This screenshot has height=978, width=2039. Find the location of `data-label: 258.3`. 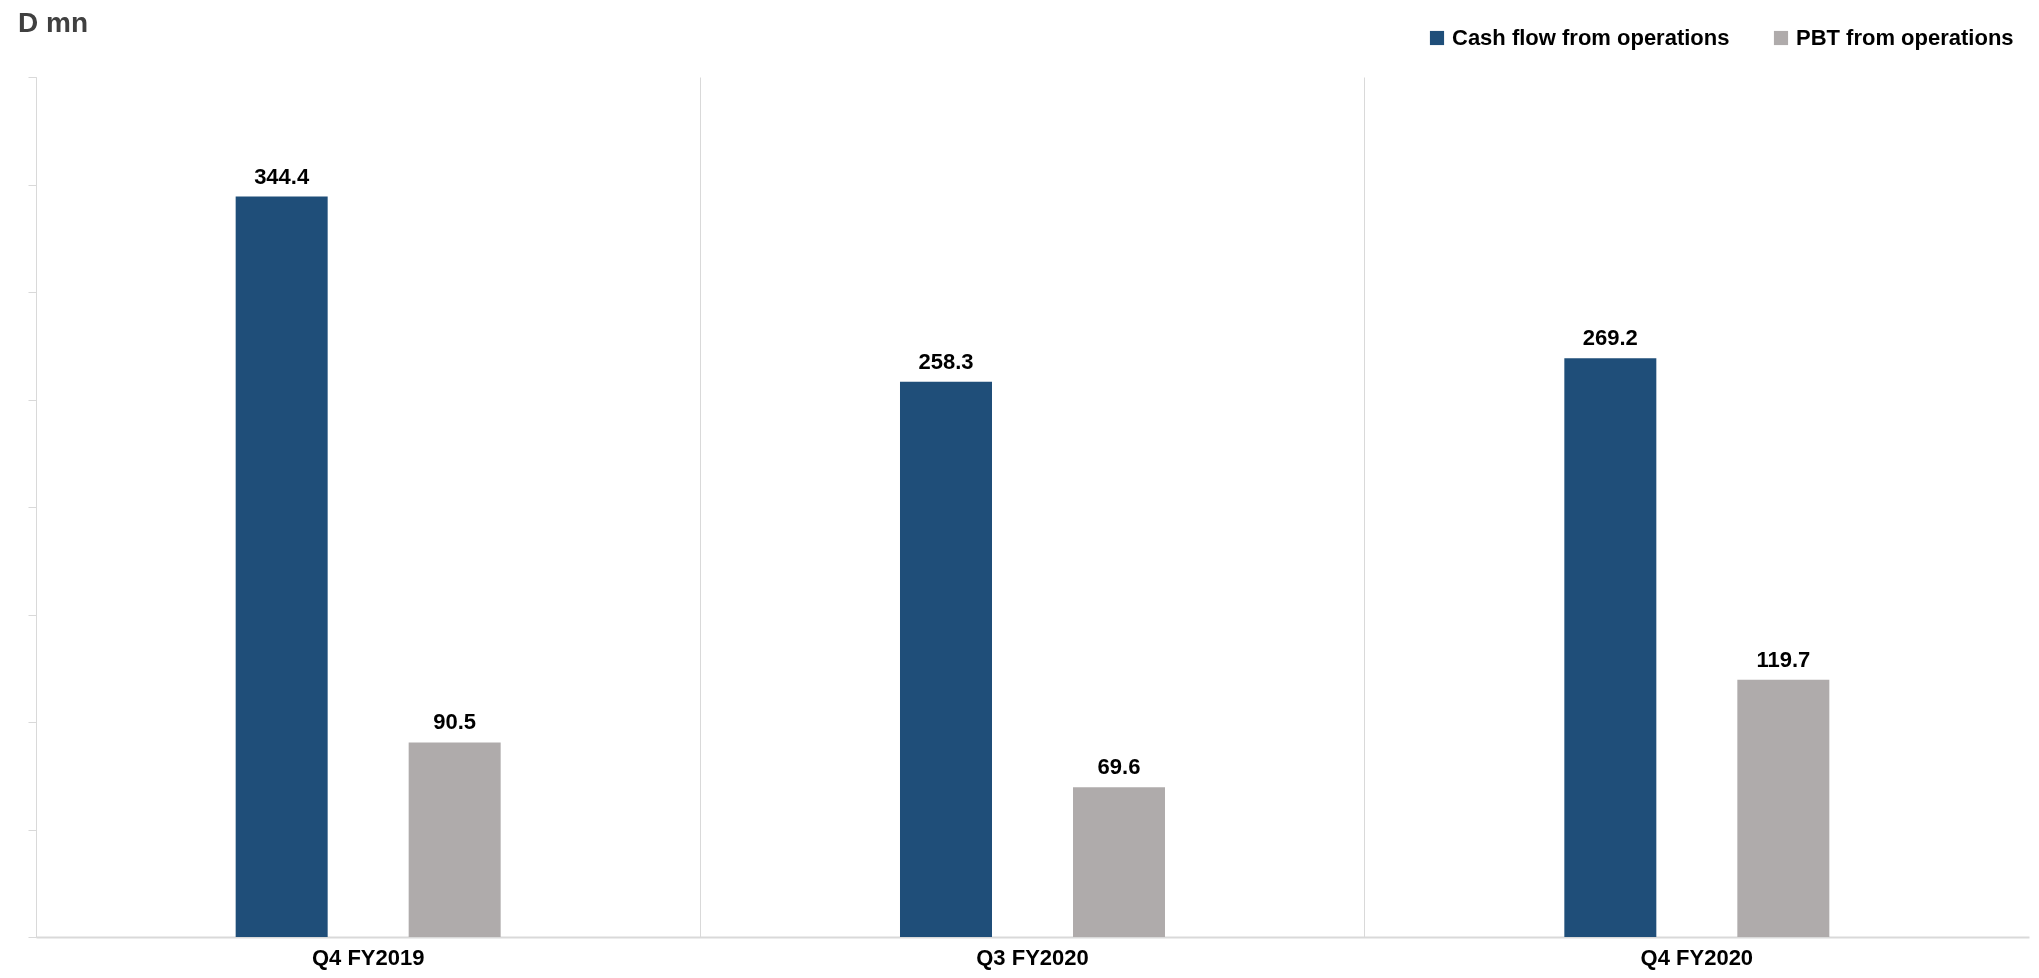

data-label: 258.3 is located at coordinates (946, 361).